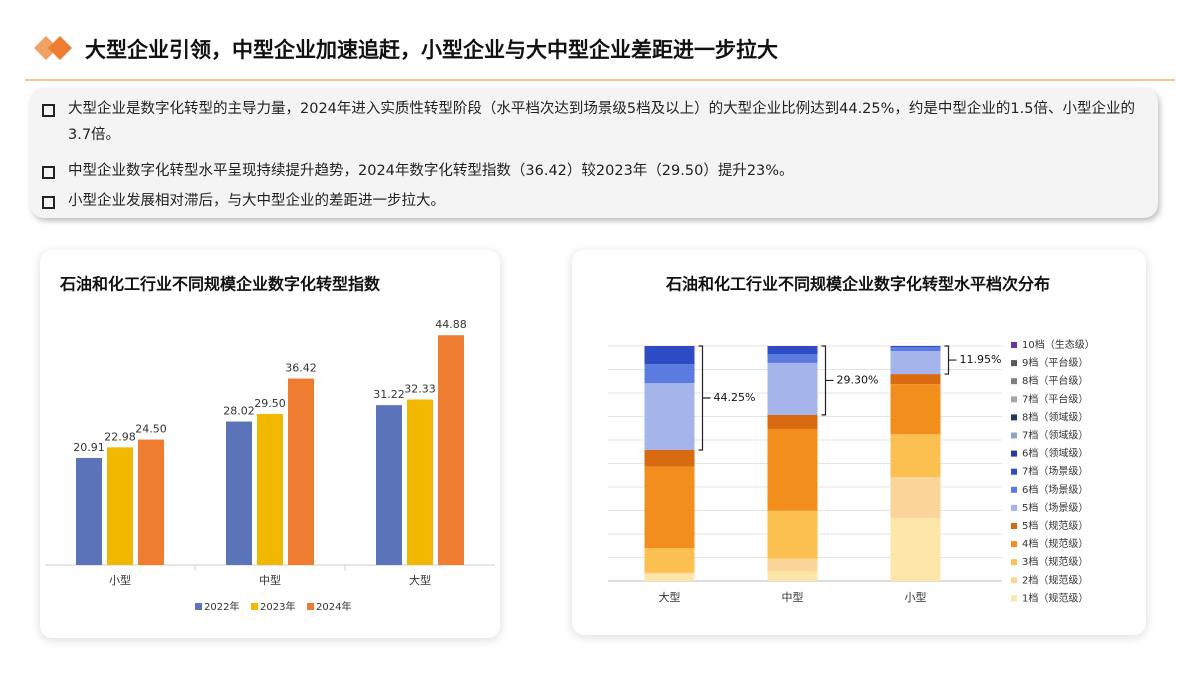 This screenshot has height=675, width=1200. Describe the element at coordinates (151, 429) in the screenshot. I see `value-label: 24.50` at that location.